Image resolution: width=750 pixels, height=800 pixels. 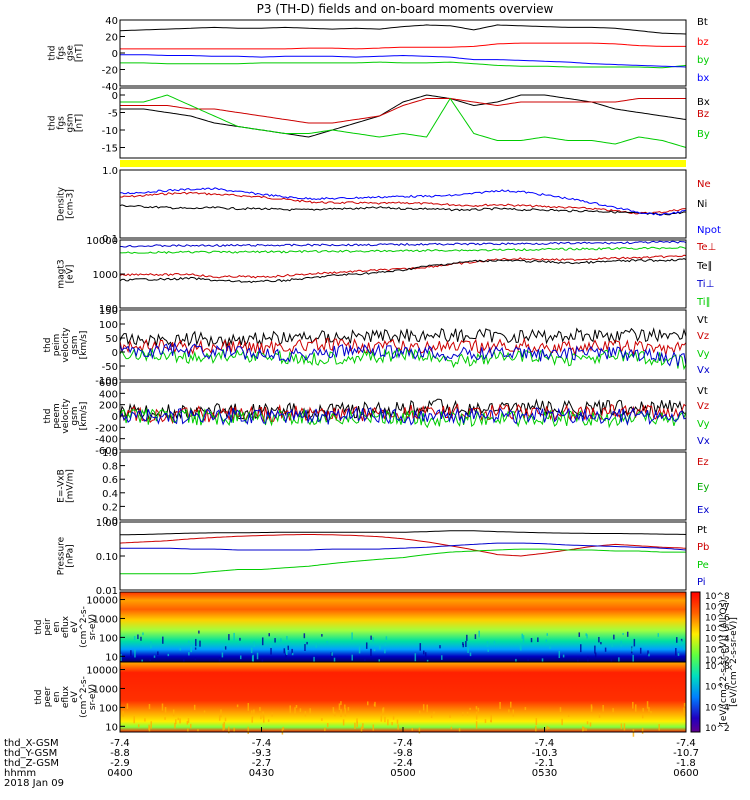 I want to click on y-tick-label: -10, so click(x=110, y=131).